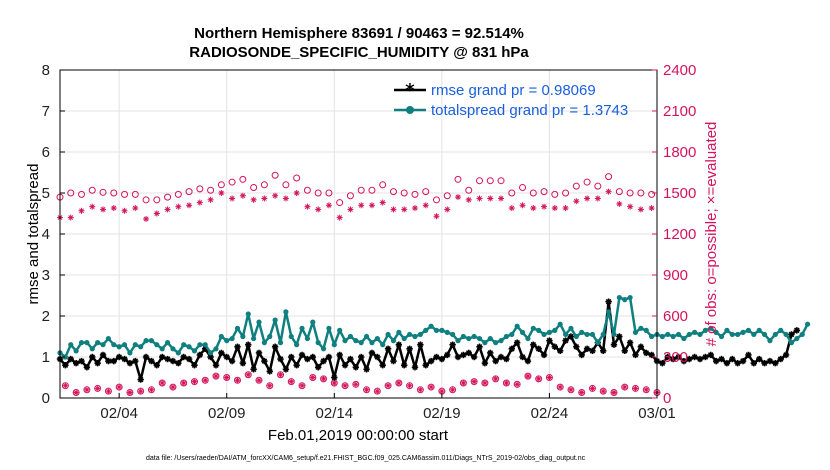 The width and height of the screenshot is (830, 470). Describe the element at coordinates (46, 398) in the screenshot. I see `left-y-tick-label: 0` at that location.